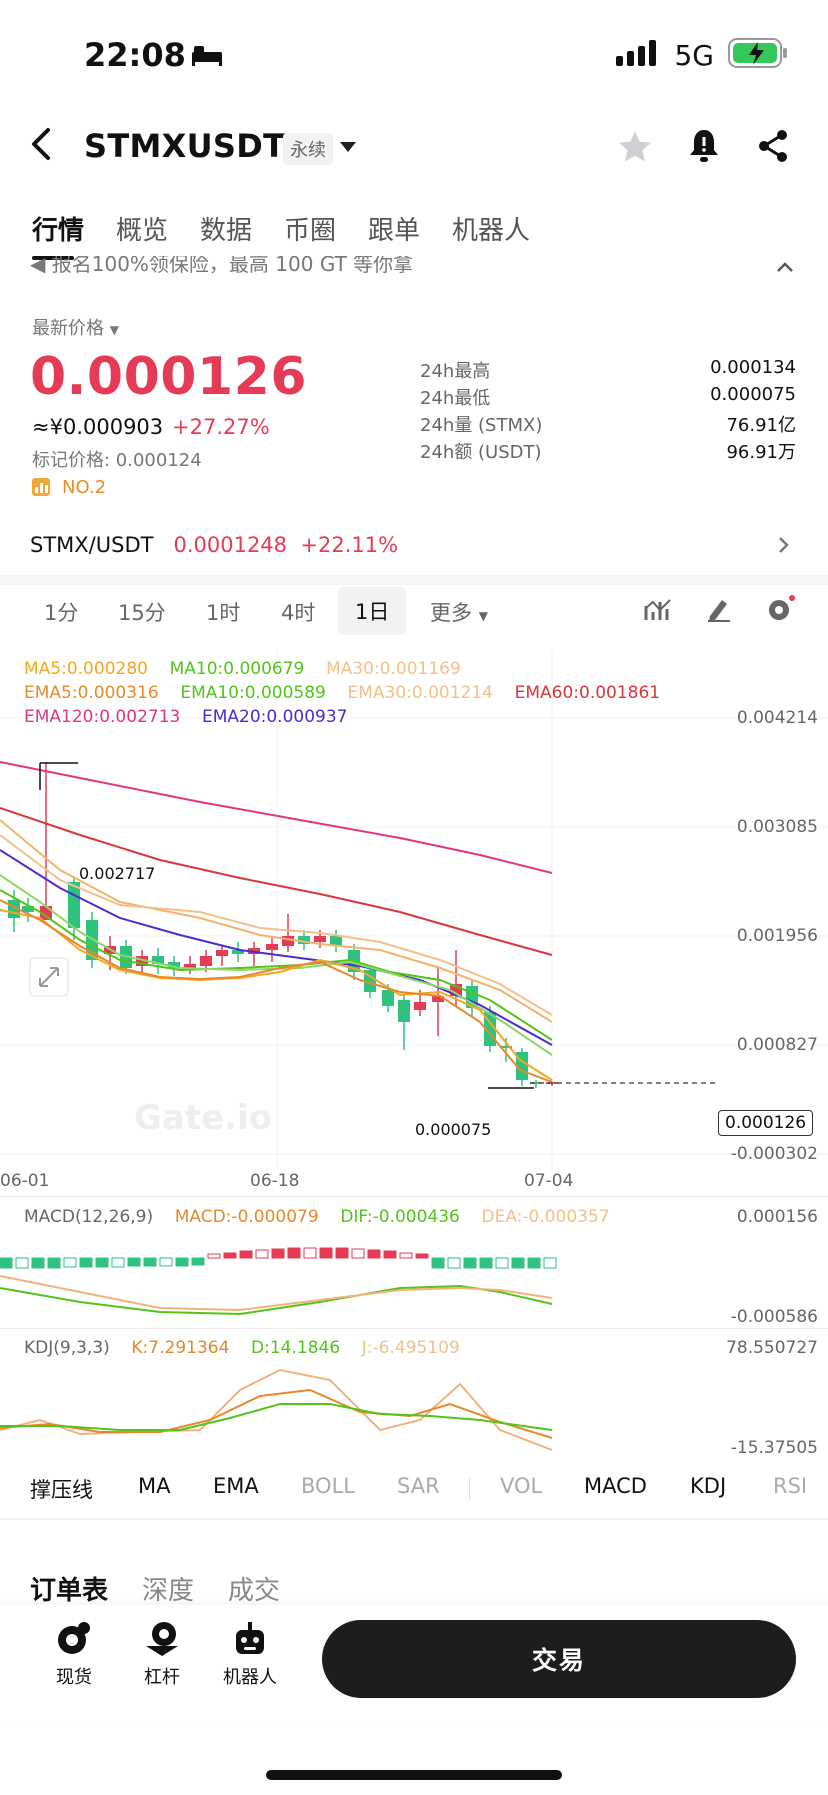  I want to click on ind-boll: BOLL, so click(328, 1486).